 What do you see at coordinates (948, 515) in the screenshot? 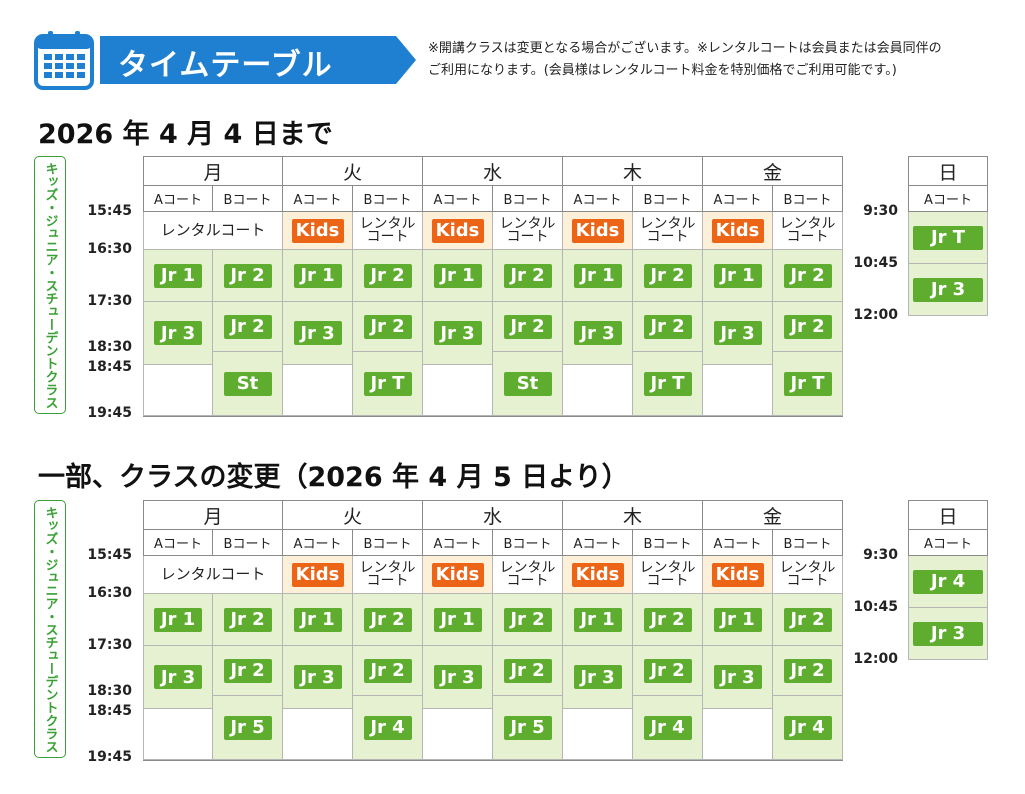
I see `day-header-sunday: 日` at bounding box center [948, 515].